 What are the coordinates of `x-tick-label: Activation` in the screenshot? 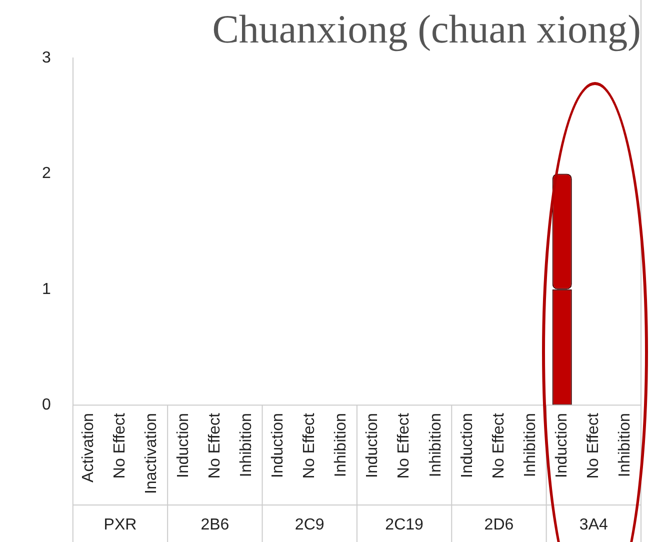 It's located at (89, 447).